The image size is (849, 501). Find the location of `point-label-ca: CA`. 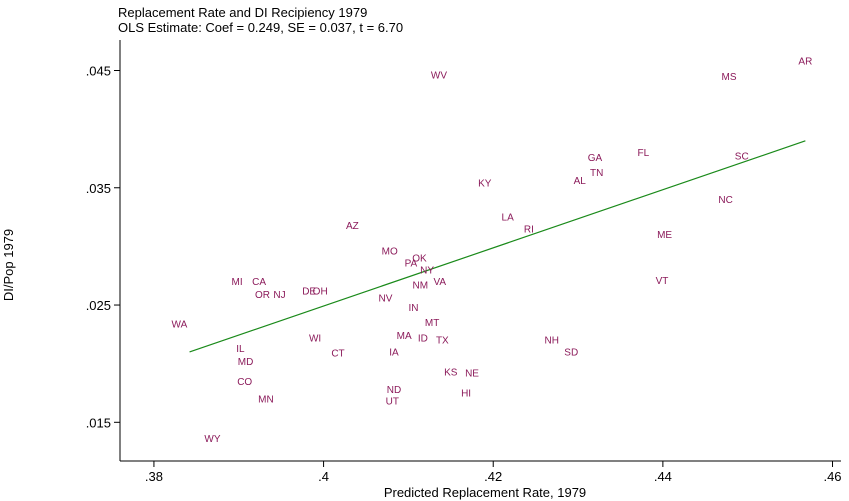

point-label-ca: CA is located at coordinates (259, 282).